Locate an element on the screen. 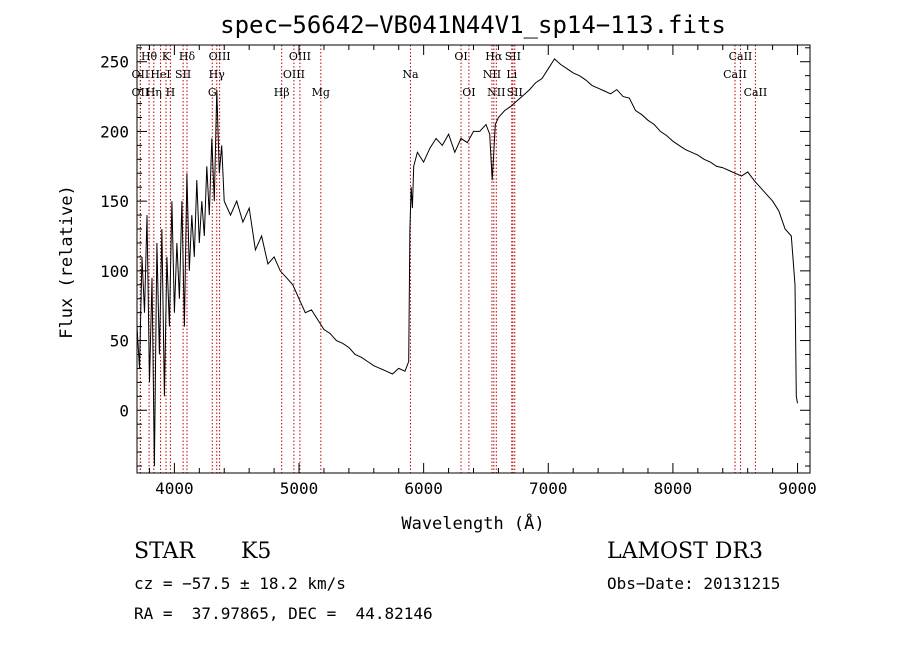 This screenshot has width=900, height=649. line-label-27: CaII is located at coordinates (756, 92).